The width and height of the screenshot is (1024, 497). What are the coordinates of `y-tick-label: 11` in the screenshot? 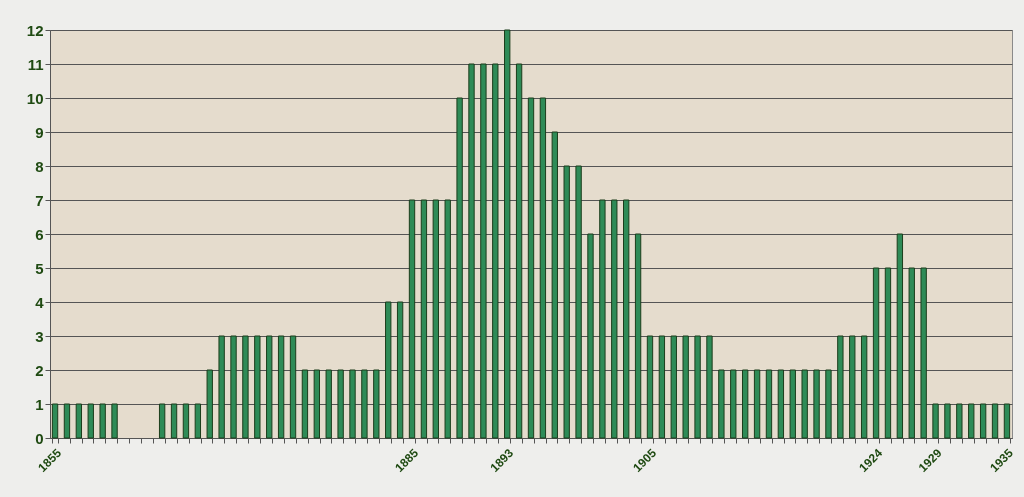 It's located at (35, 64).